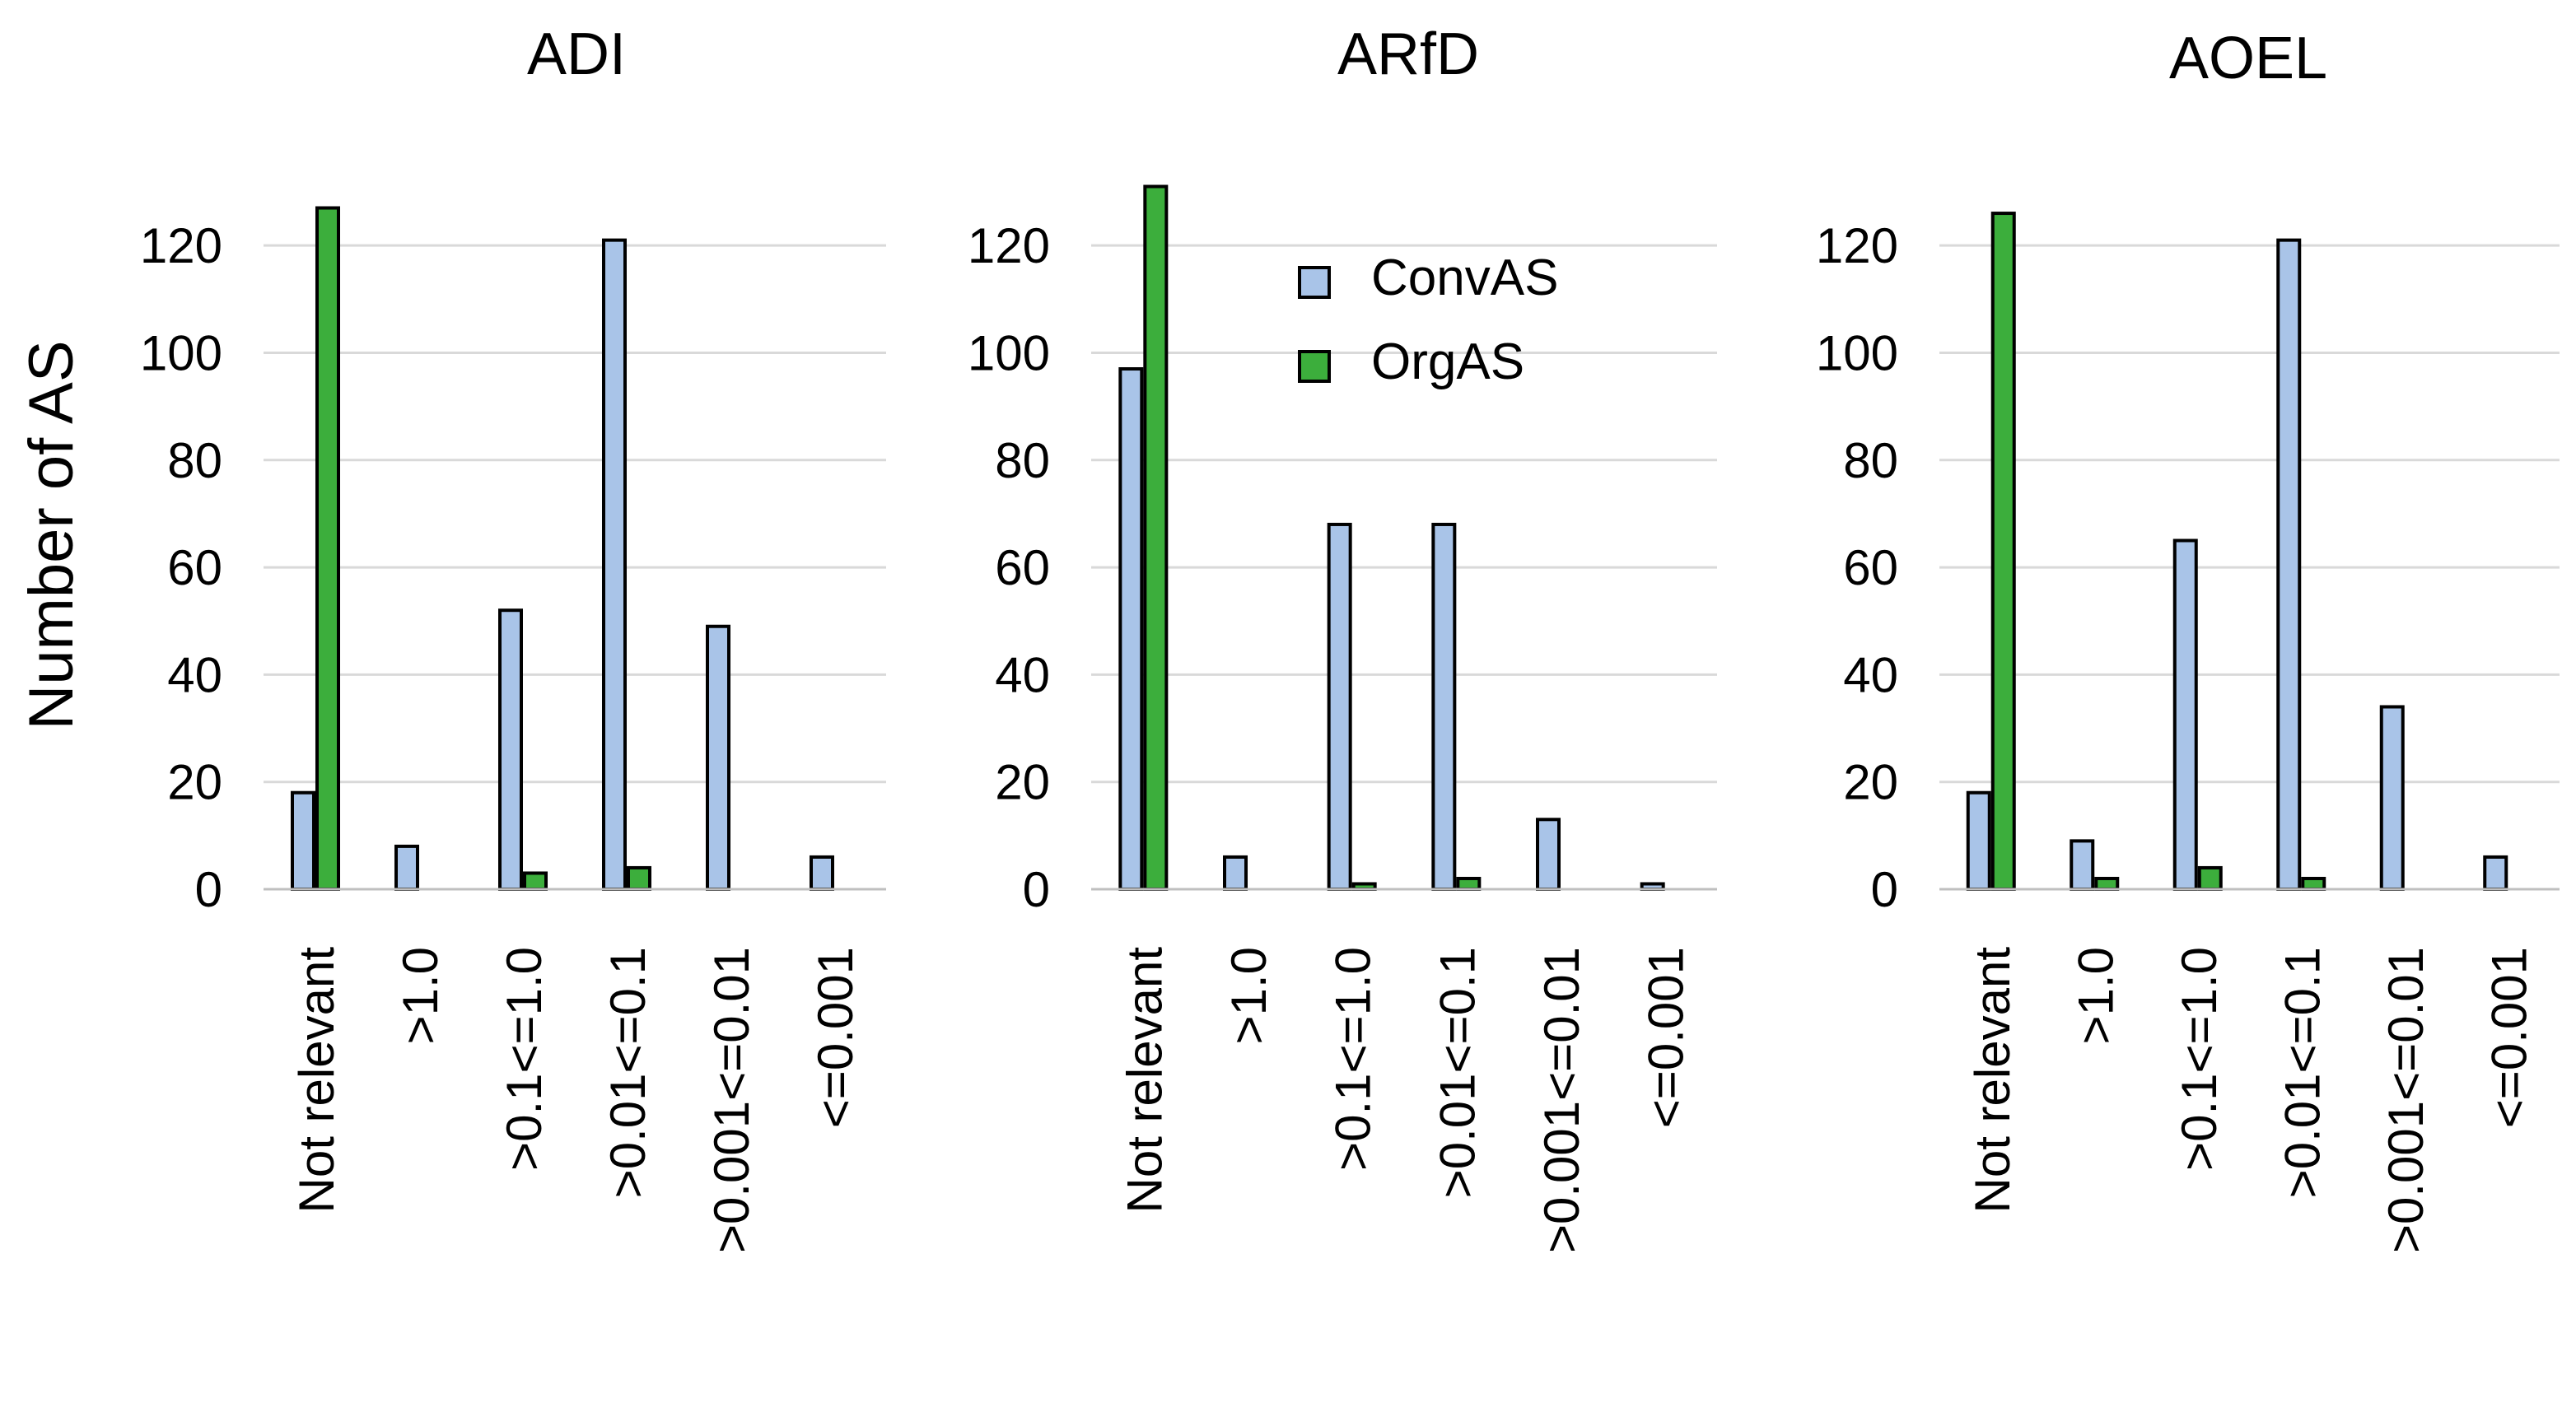  What do you see at coordinates (1314, 366) in the screenshot?
I see `legend-swatch-orgas` at bounding box center [1314, 366].